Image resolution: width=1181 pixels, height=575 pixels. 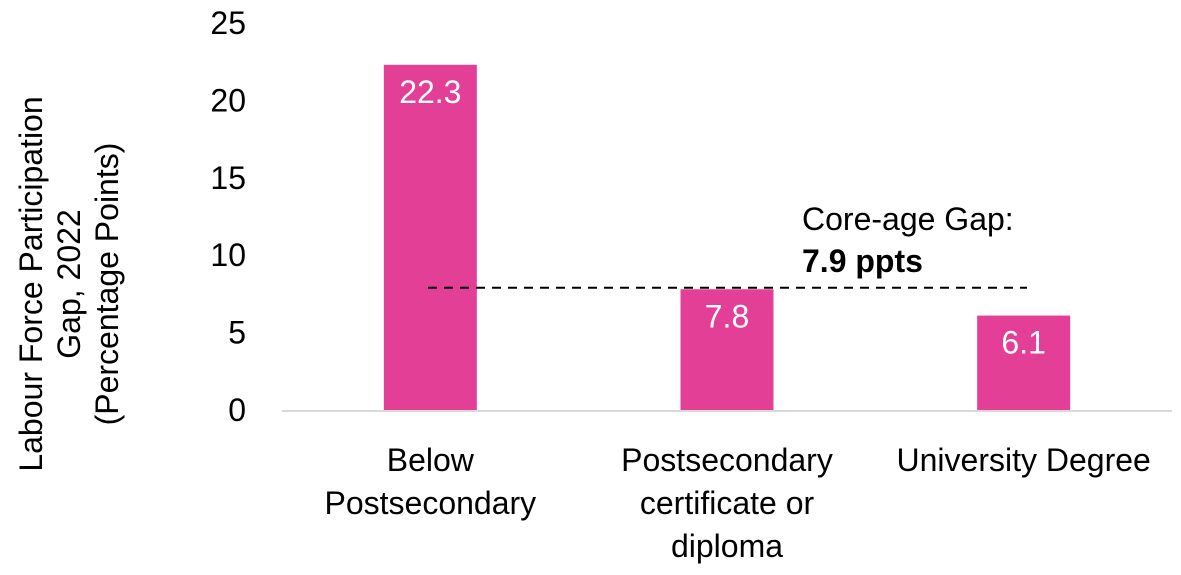 What do you see at coordinates (237, 333) in the screenshot?
I see `y-tick-label: 5` at bounding box center [237, 333].